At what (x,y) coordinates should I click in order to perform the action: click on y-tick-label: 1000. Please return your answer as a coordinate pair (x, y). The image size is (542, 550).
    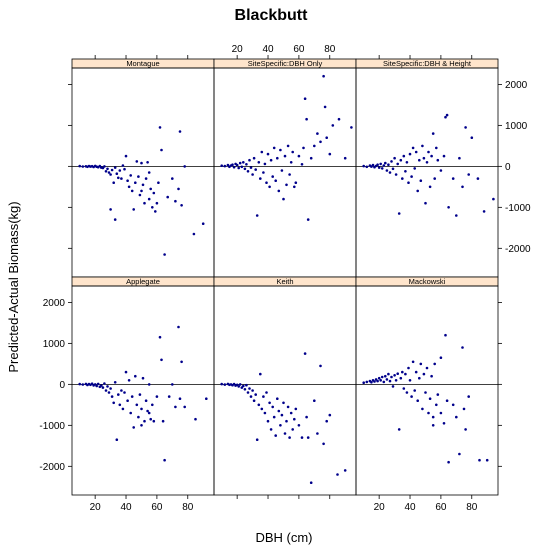
    Looking at the image, I should click on (516, 126).